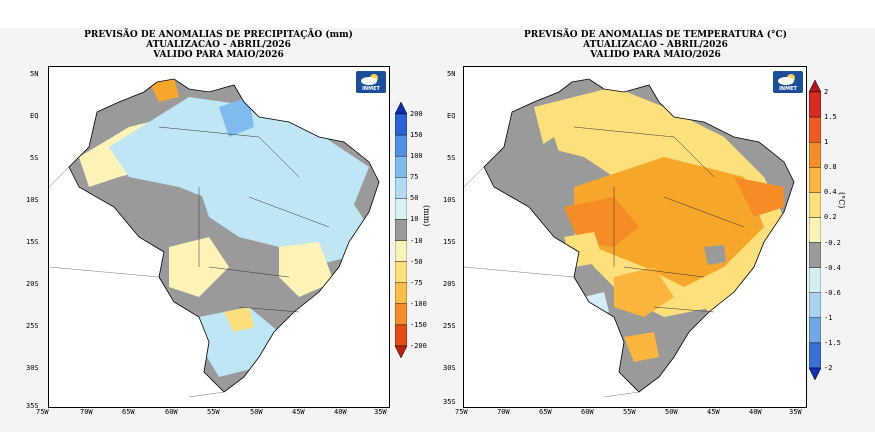  What do you see at coordinates (815, 373) in the screenshot?
I see `colorbar-bottom-arrow` at bounding box center [815, 373].